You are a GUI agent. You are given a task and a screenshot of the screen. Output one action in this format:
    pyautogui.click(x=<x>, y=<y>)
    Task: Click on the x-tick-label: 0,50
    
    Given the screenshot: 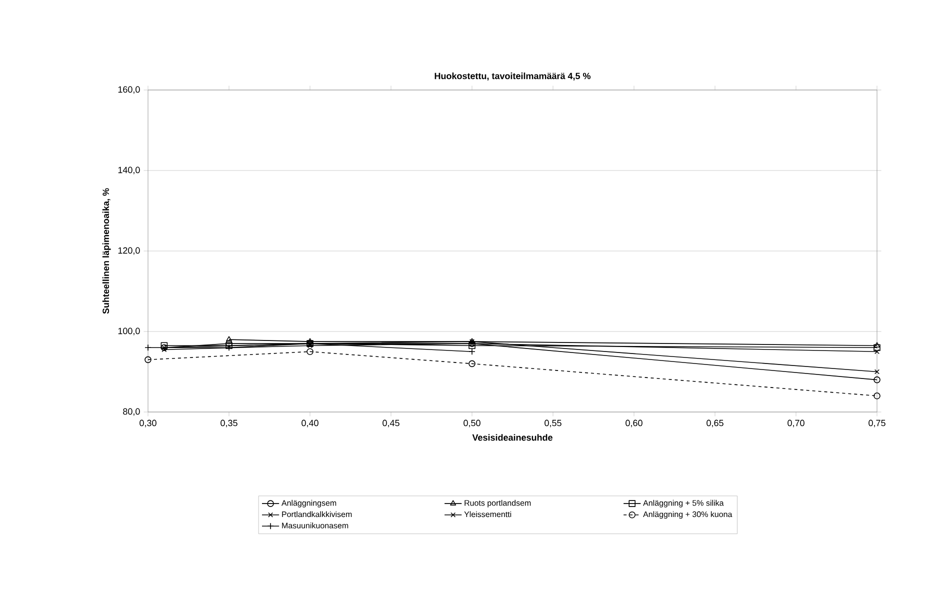 What is the action you would take?
    pyautogui.click(x=472, y=424)
    